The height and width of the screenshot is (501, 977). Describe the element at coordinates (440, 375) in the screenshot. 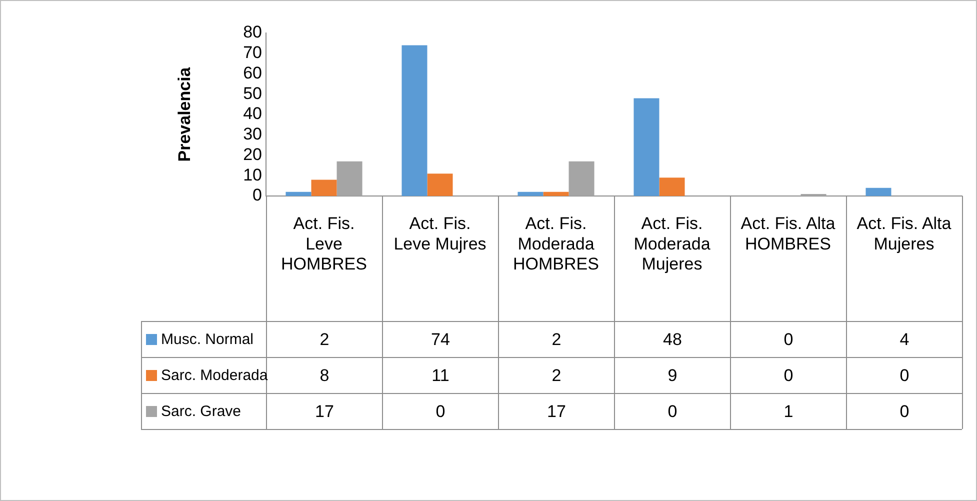

I see `data-label: 11` at that location.